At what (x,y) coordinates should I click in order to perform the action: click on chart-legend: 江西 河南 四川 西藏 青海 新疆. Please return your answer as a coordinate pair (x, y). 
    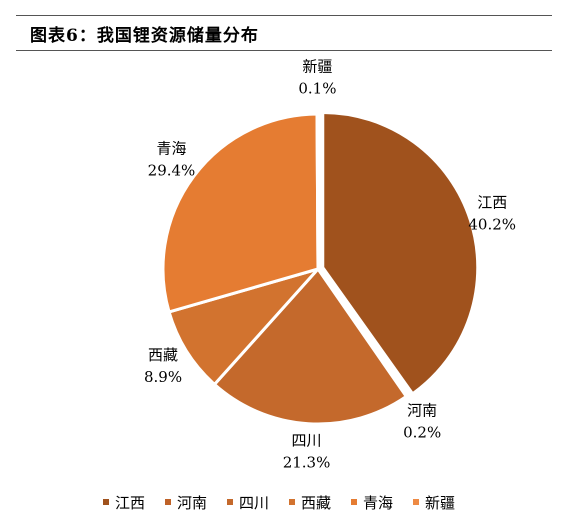
    Looking at the image, I should click on (279, 503).